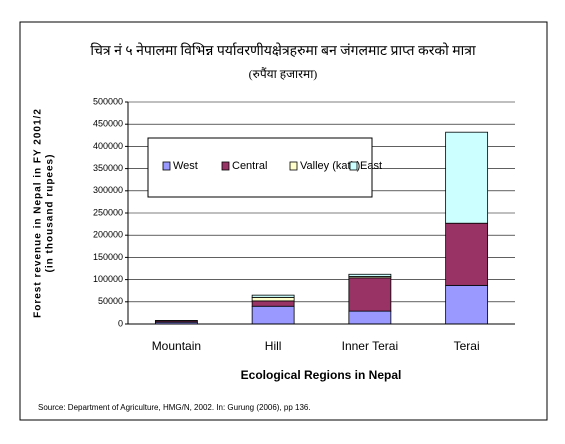  I want to click on y-tick-label: 250000, so click(108, 212).